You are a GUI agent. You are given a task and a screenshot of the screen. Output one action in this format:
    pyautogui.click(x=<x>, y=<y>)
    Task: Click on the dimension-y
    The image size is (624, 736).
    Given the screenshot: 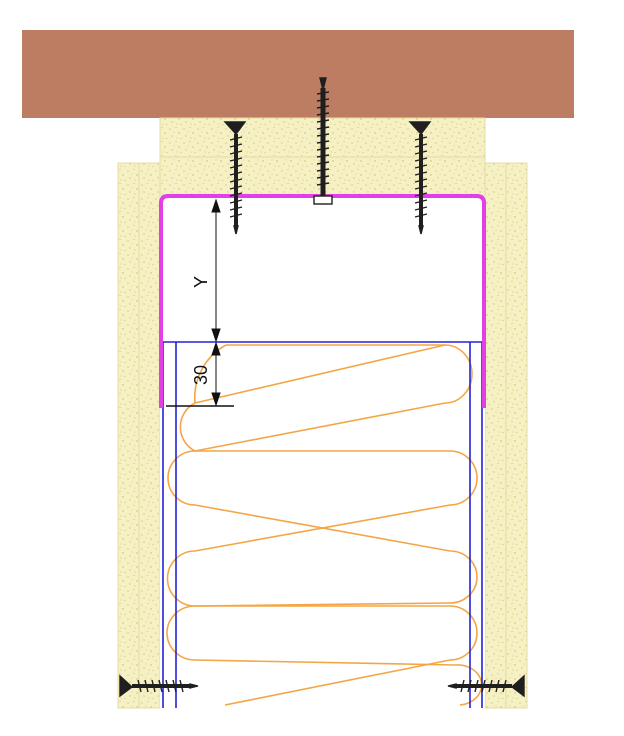 What is the action you would take?
    pyautogui.click(x=216, y=270)
    